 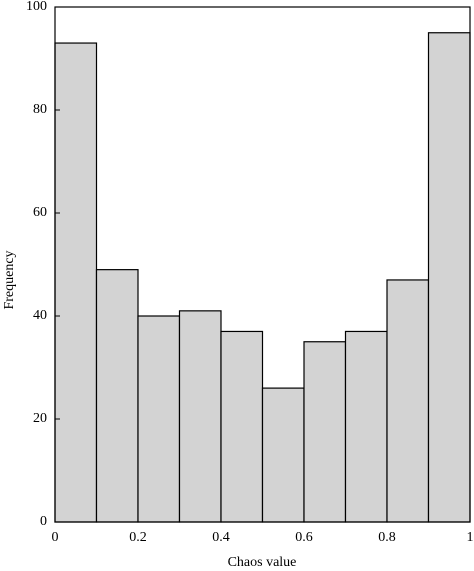 I want to click on x-tick-label: 0.8, so click(x=387, y=537).